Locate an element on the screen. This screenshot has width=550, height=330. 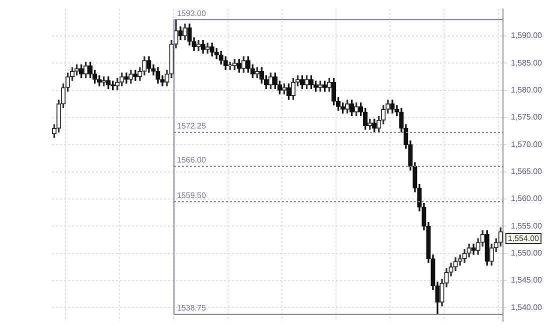
ref-line-label: 1593.00 is located at coordinates (191, 13).